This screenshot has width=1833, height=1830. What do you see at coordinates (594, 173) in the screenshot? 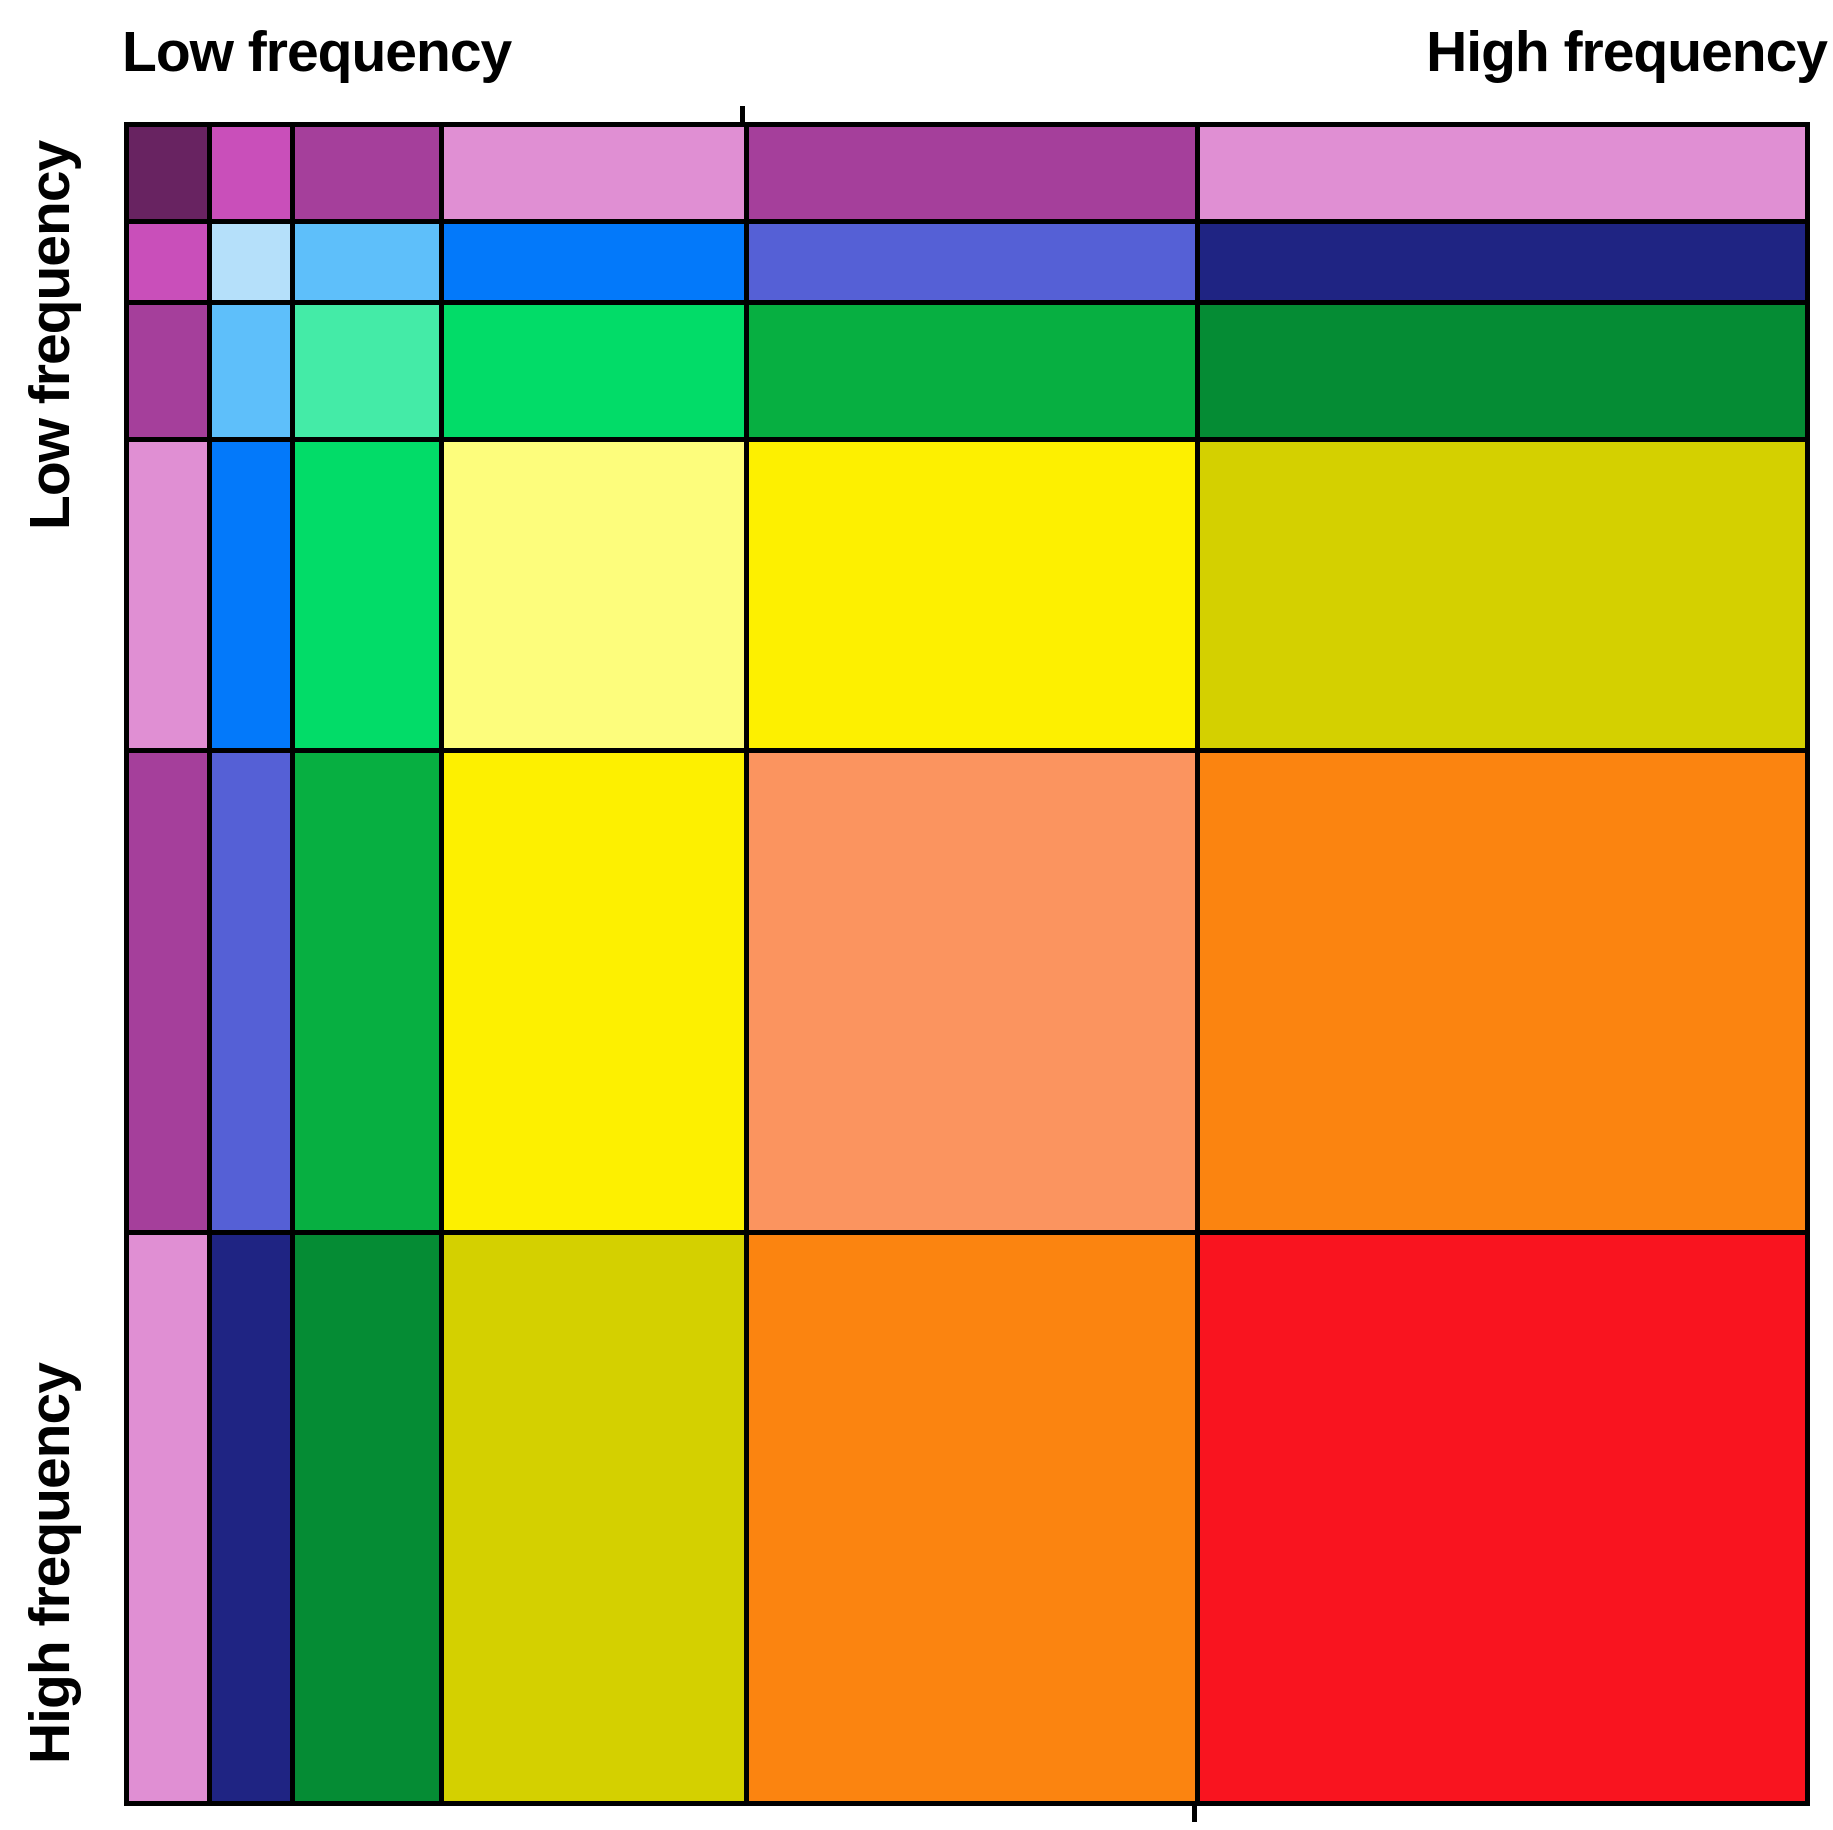
I see `matrix-cell-r1-c4` at bounding box center [594, 173].